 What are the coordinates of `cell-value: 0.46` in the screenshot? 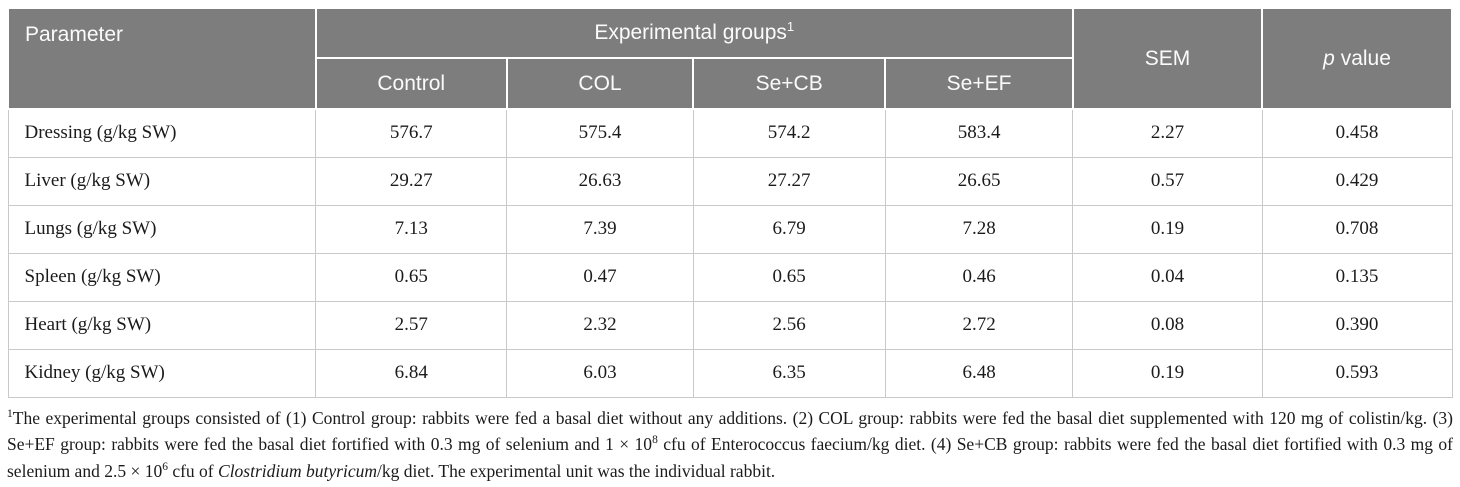 It's located at (979, 277).